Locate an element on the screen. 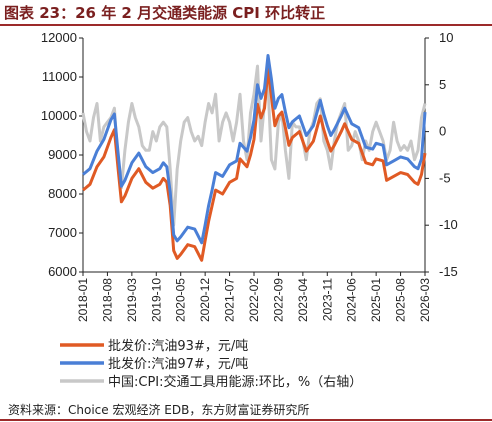 The height and width of the screenshot is (422, 492). x-tick-label: 2023-11 is located at coordinates (327, 299).